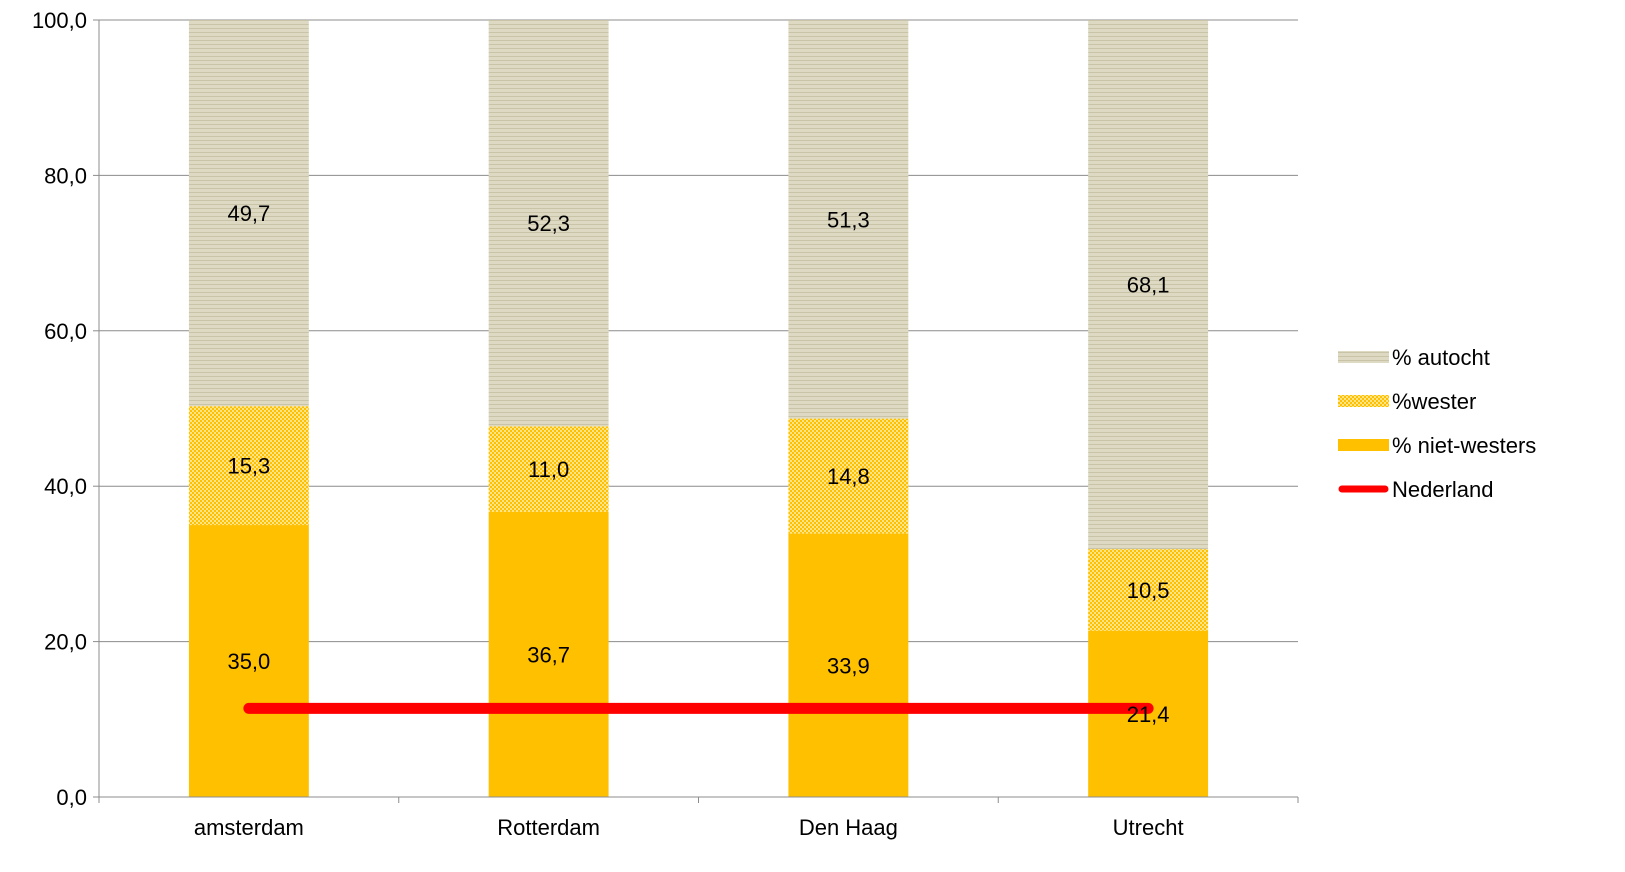 The image size is (1625, 872). Describe the element at coordinates (1434, 401) in the screenshot. I see `legend-label: %wester` at that location.